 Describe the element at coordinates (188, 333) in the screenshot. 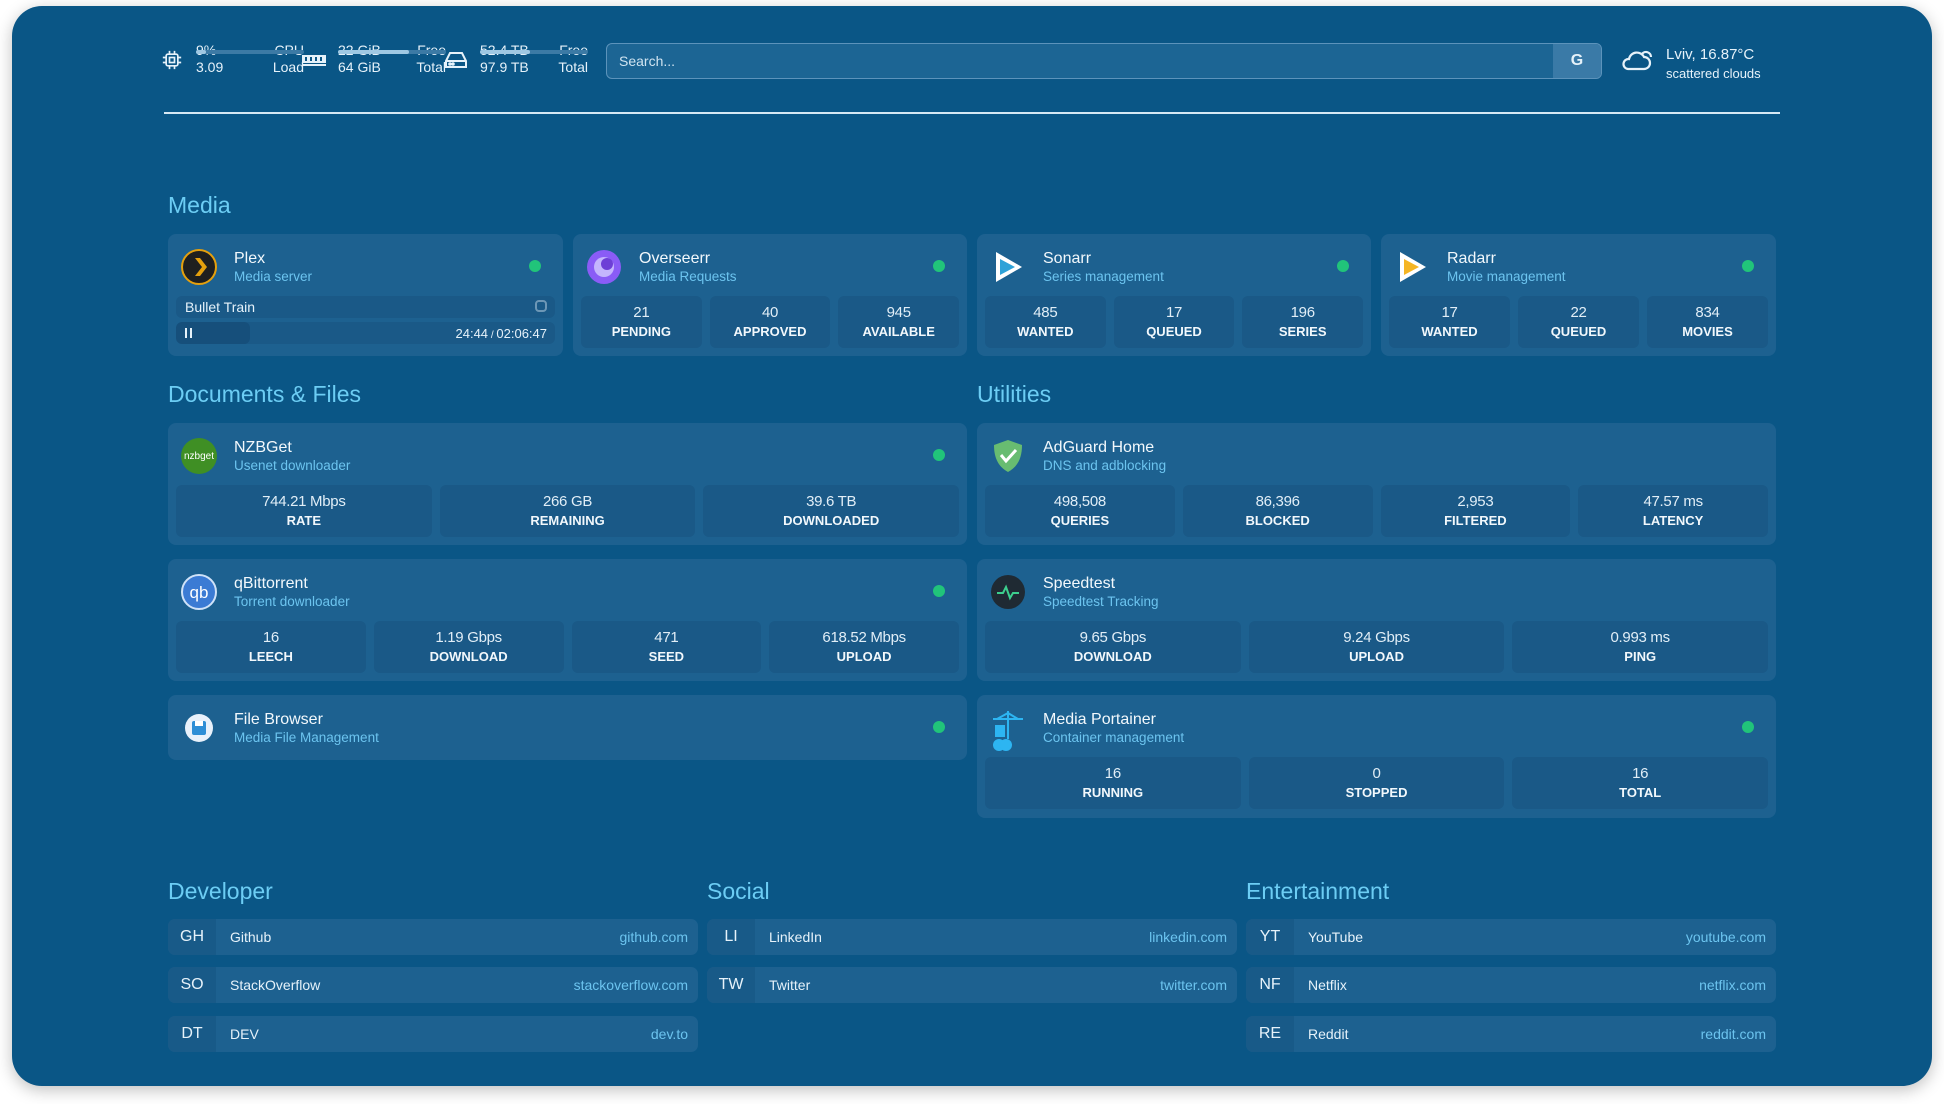

I see `pause-icon` at that location.